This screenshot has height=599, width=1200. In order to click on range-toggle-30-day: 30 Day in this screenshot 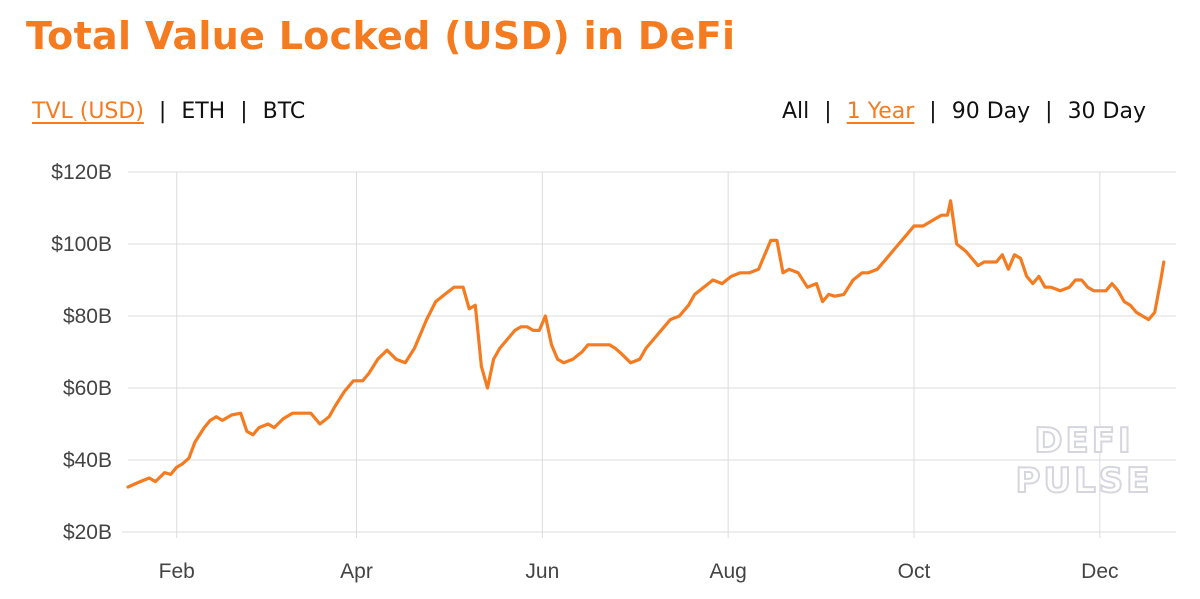, I will do `click(1106, 111)`.